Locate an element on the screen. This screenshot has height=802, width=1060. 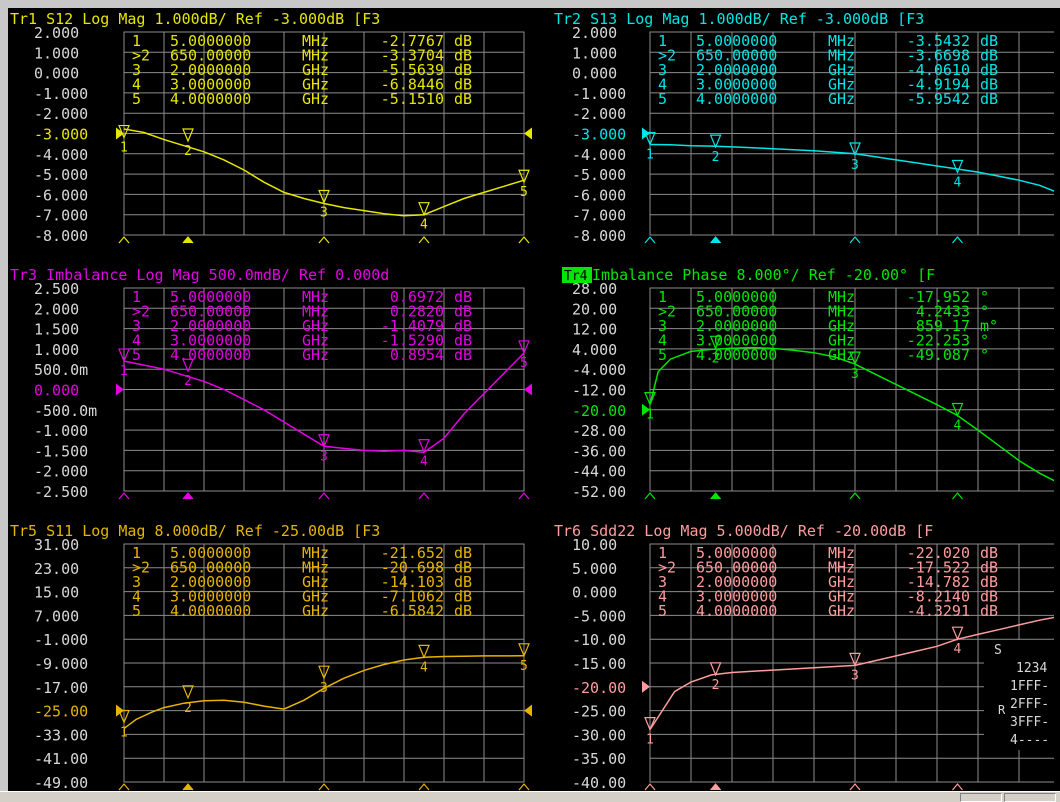
marker-suffix: ° is located at coordinates (984, 355).